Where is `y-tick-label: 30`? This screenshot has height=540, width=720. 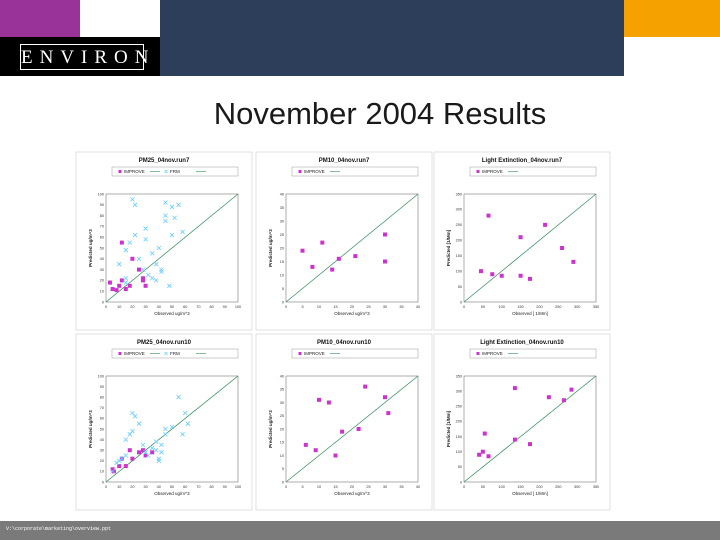
y-tick-label: 30 is located at coordinates (282, 221).